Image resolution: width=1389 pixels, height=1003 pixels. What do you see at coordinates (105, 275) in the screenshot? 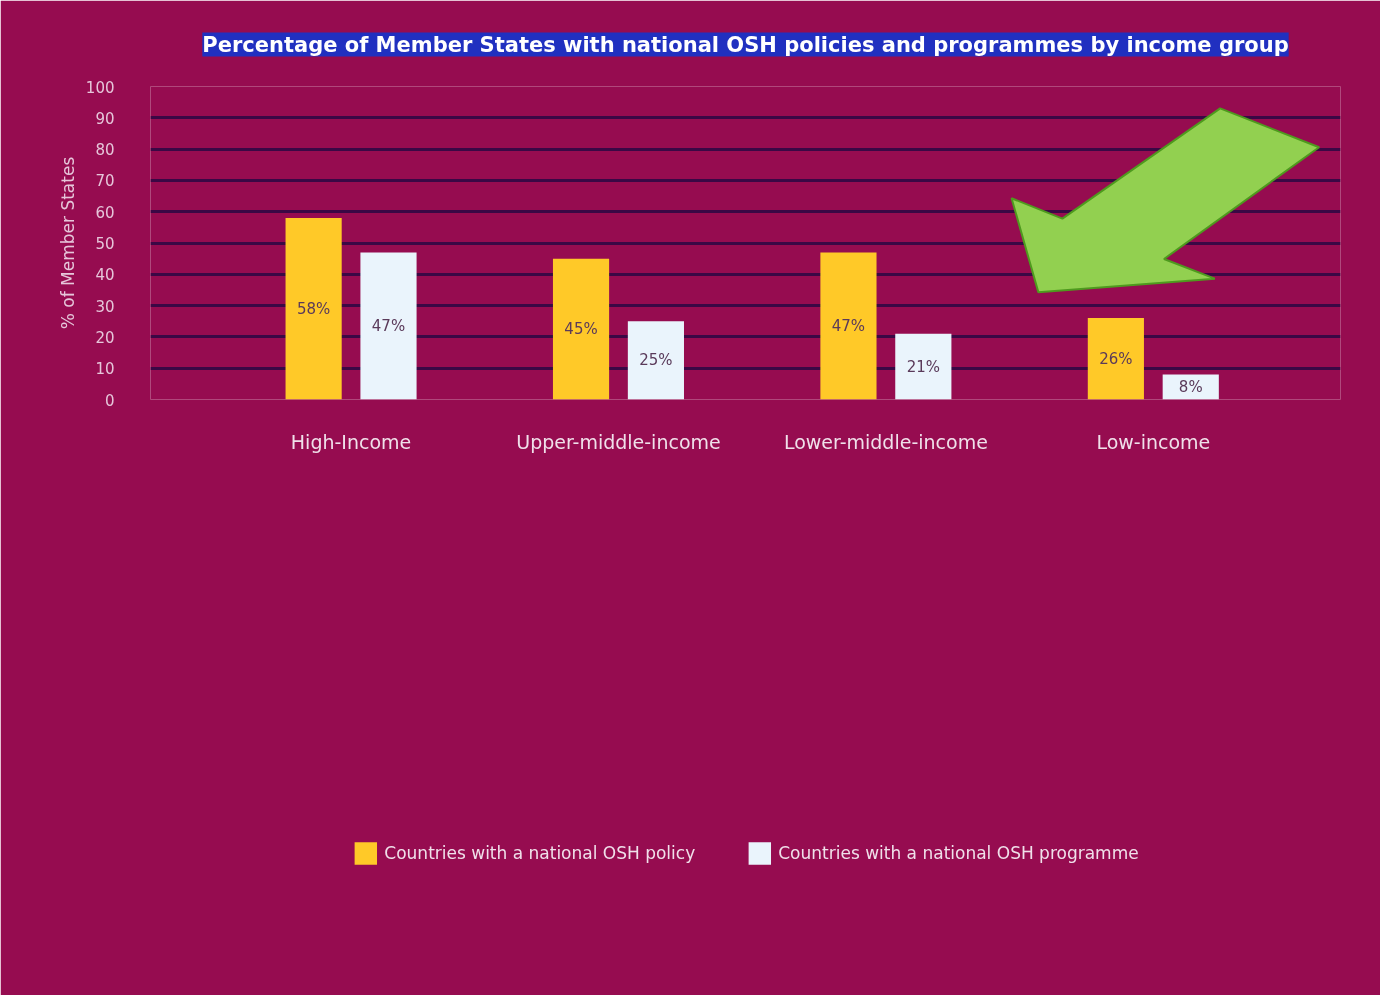
I see `y-tick-label: 40` at bounding box center [105, 275].